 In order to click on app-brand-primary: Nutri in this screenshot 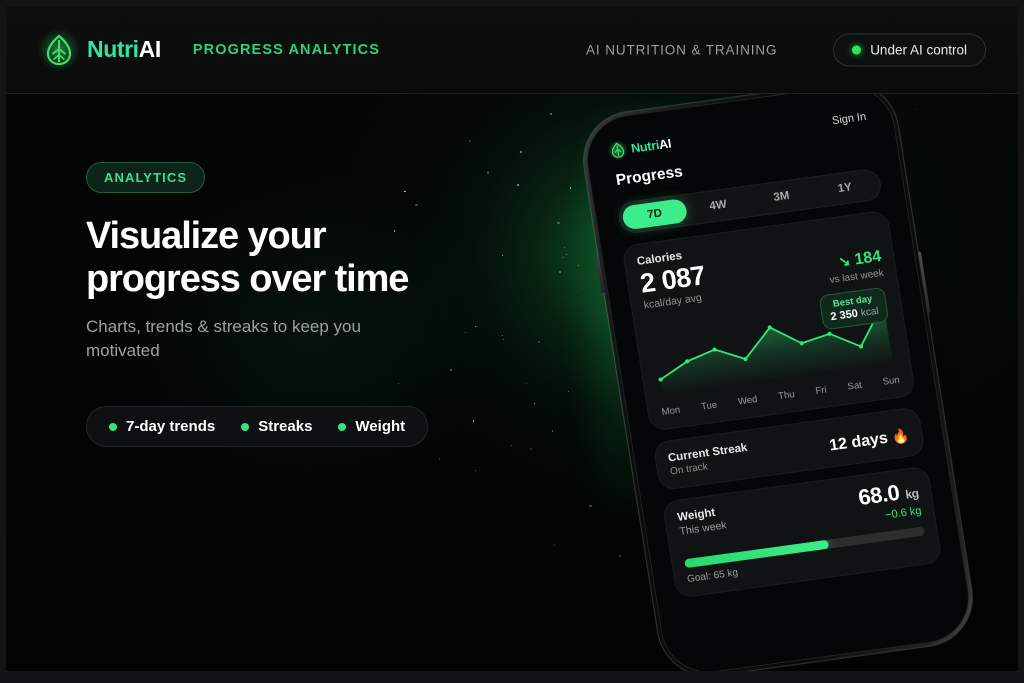, I will do `click(645, 146)`.